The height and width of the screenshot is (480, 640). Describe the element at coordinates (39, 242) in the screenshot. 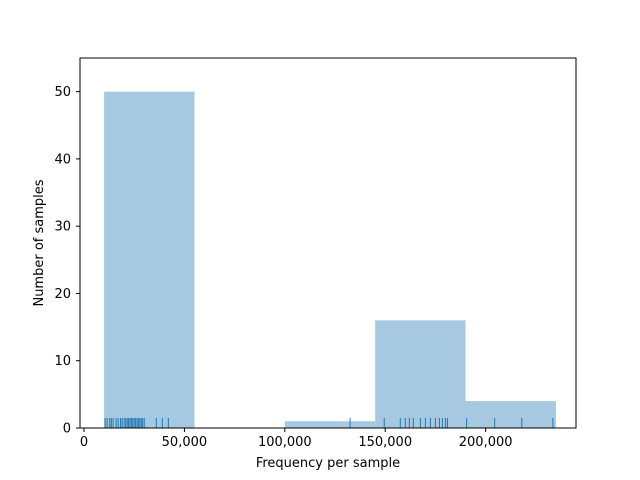

I see `y-axis-label: Number of samples` at that location.